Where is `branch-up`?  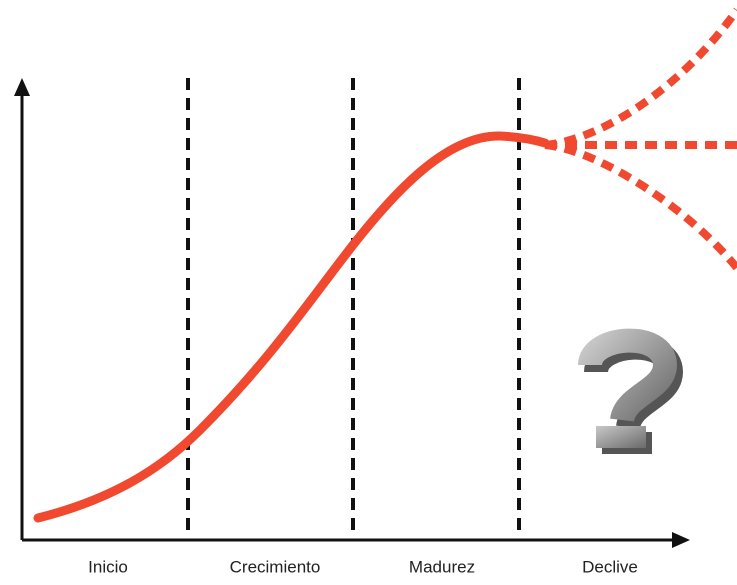 branch-up is located at coordinates (640, 78).